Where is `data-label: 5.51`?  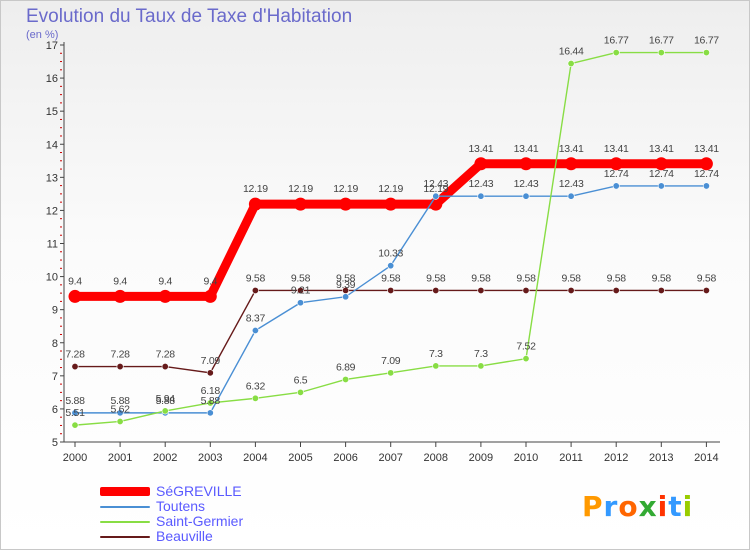 data-label: 5.51 is located at coordinates (75, 413).